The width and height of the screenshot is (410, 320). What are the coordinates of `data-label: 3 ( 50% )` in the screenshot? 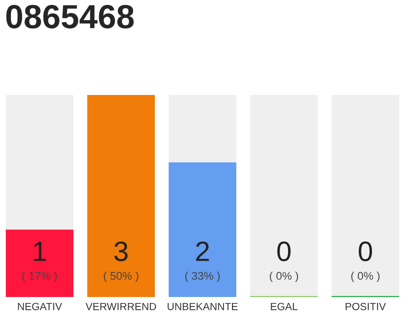 It's located at (121, 262).